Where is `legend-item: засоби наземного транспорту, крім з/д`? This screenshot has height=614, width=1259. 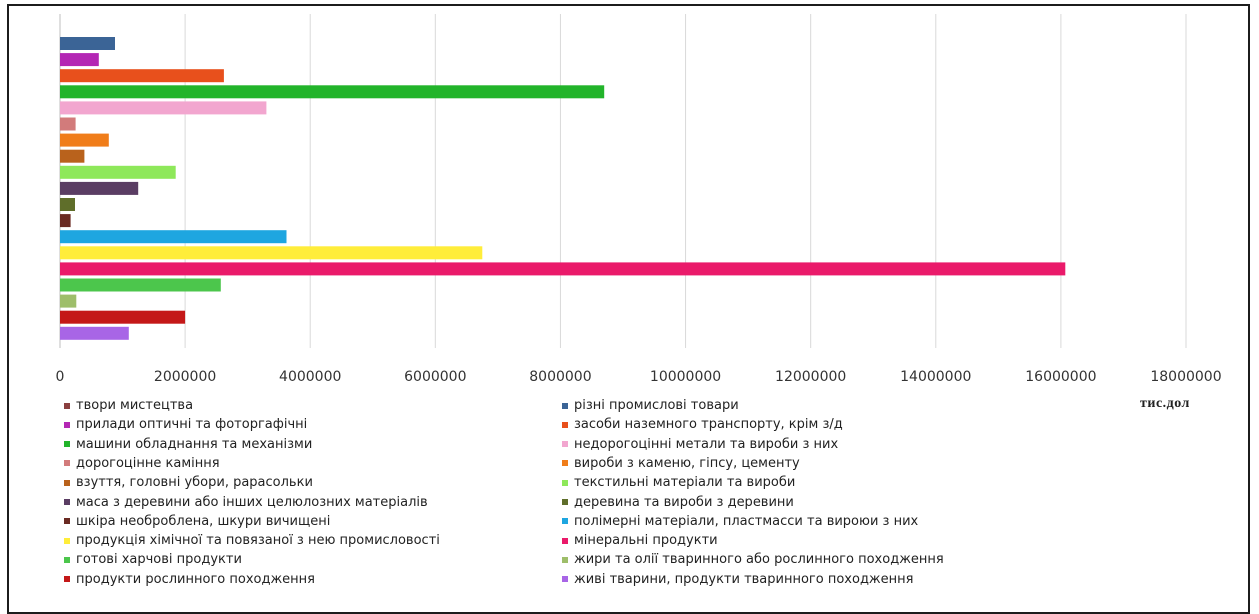 legend-item: засоби наземного транспорту, крім з/д is located at coordinates (702, 424).